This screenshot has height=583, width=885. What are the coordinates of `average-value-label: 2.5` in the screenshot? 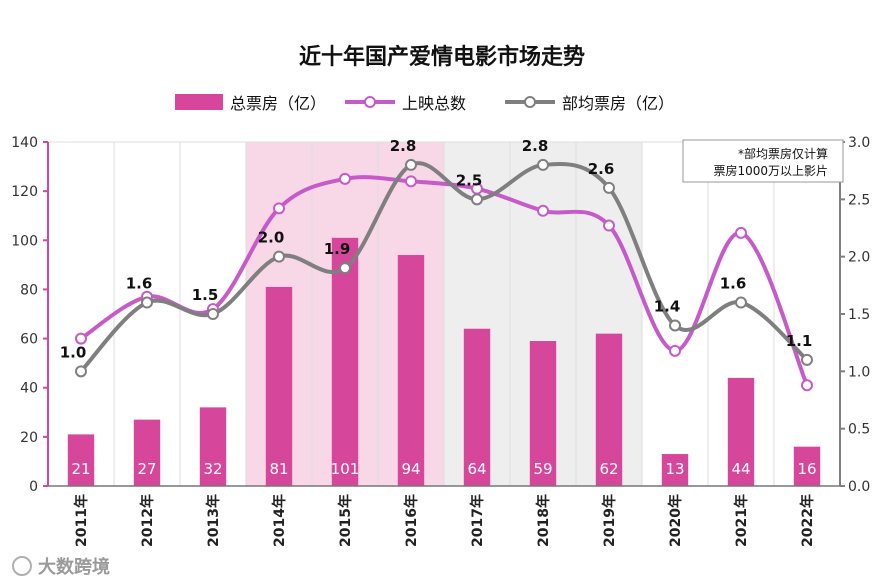 It's located at (469, 180).